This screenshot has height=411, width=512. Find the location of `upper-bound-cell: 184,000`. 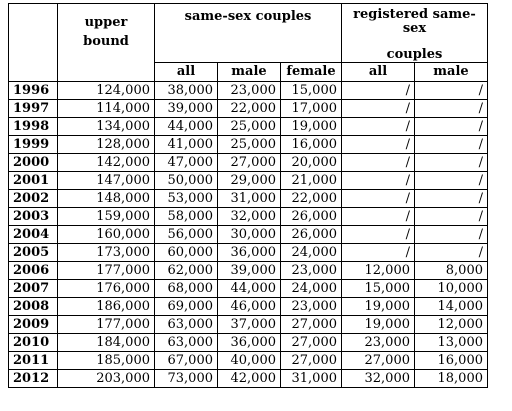

upper-bound-cell: 184,000 is located at coordinates (106, 342).